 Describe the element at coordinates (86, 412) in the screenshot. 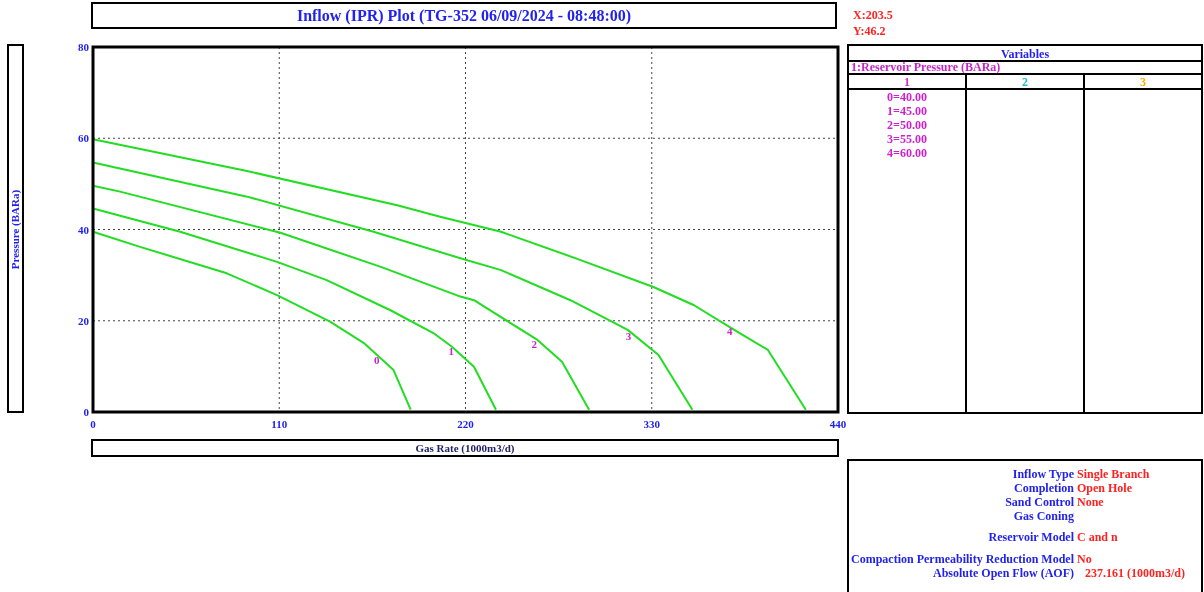

I see `y-tick-label: 0` at that location.